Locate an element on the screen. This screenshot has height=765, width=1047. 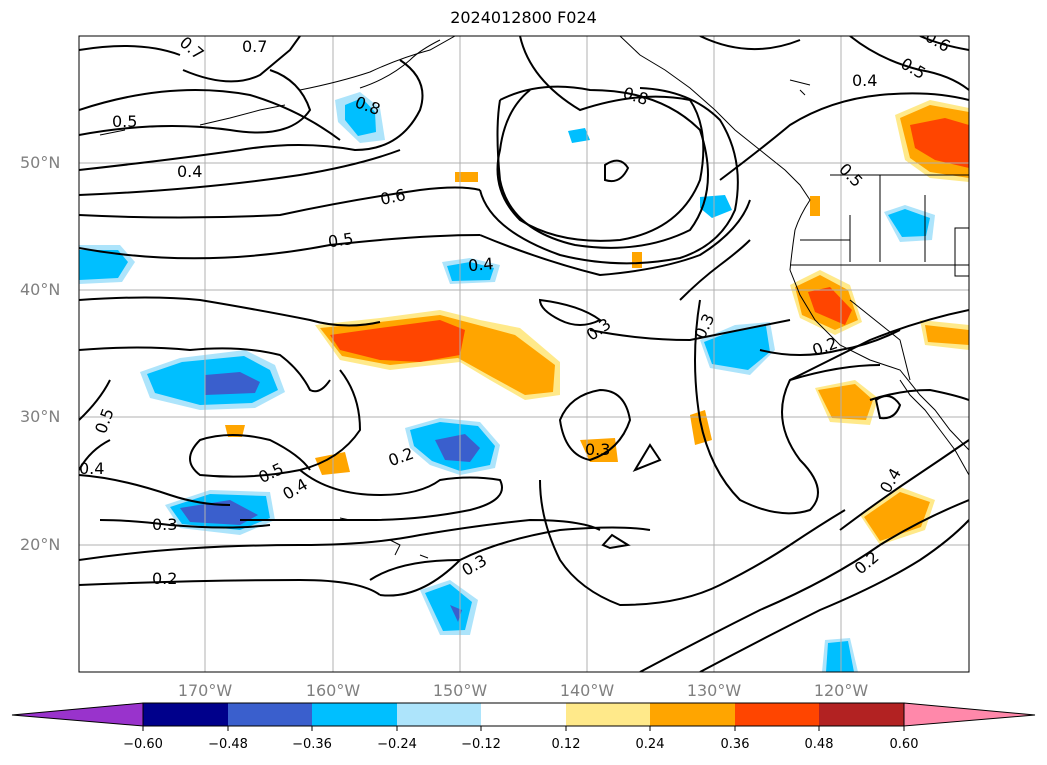
colorbar-extend-max is located at coordinates (969, 714).